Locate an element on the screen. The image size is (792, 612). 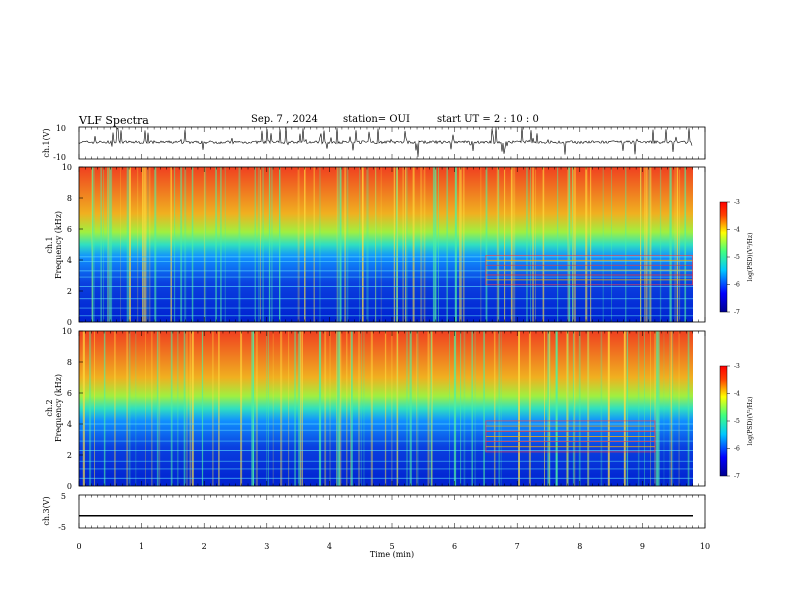
freq-tick-label: 4 is located at coordinates (69, 424).